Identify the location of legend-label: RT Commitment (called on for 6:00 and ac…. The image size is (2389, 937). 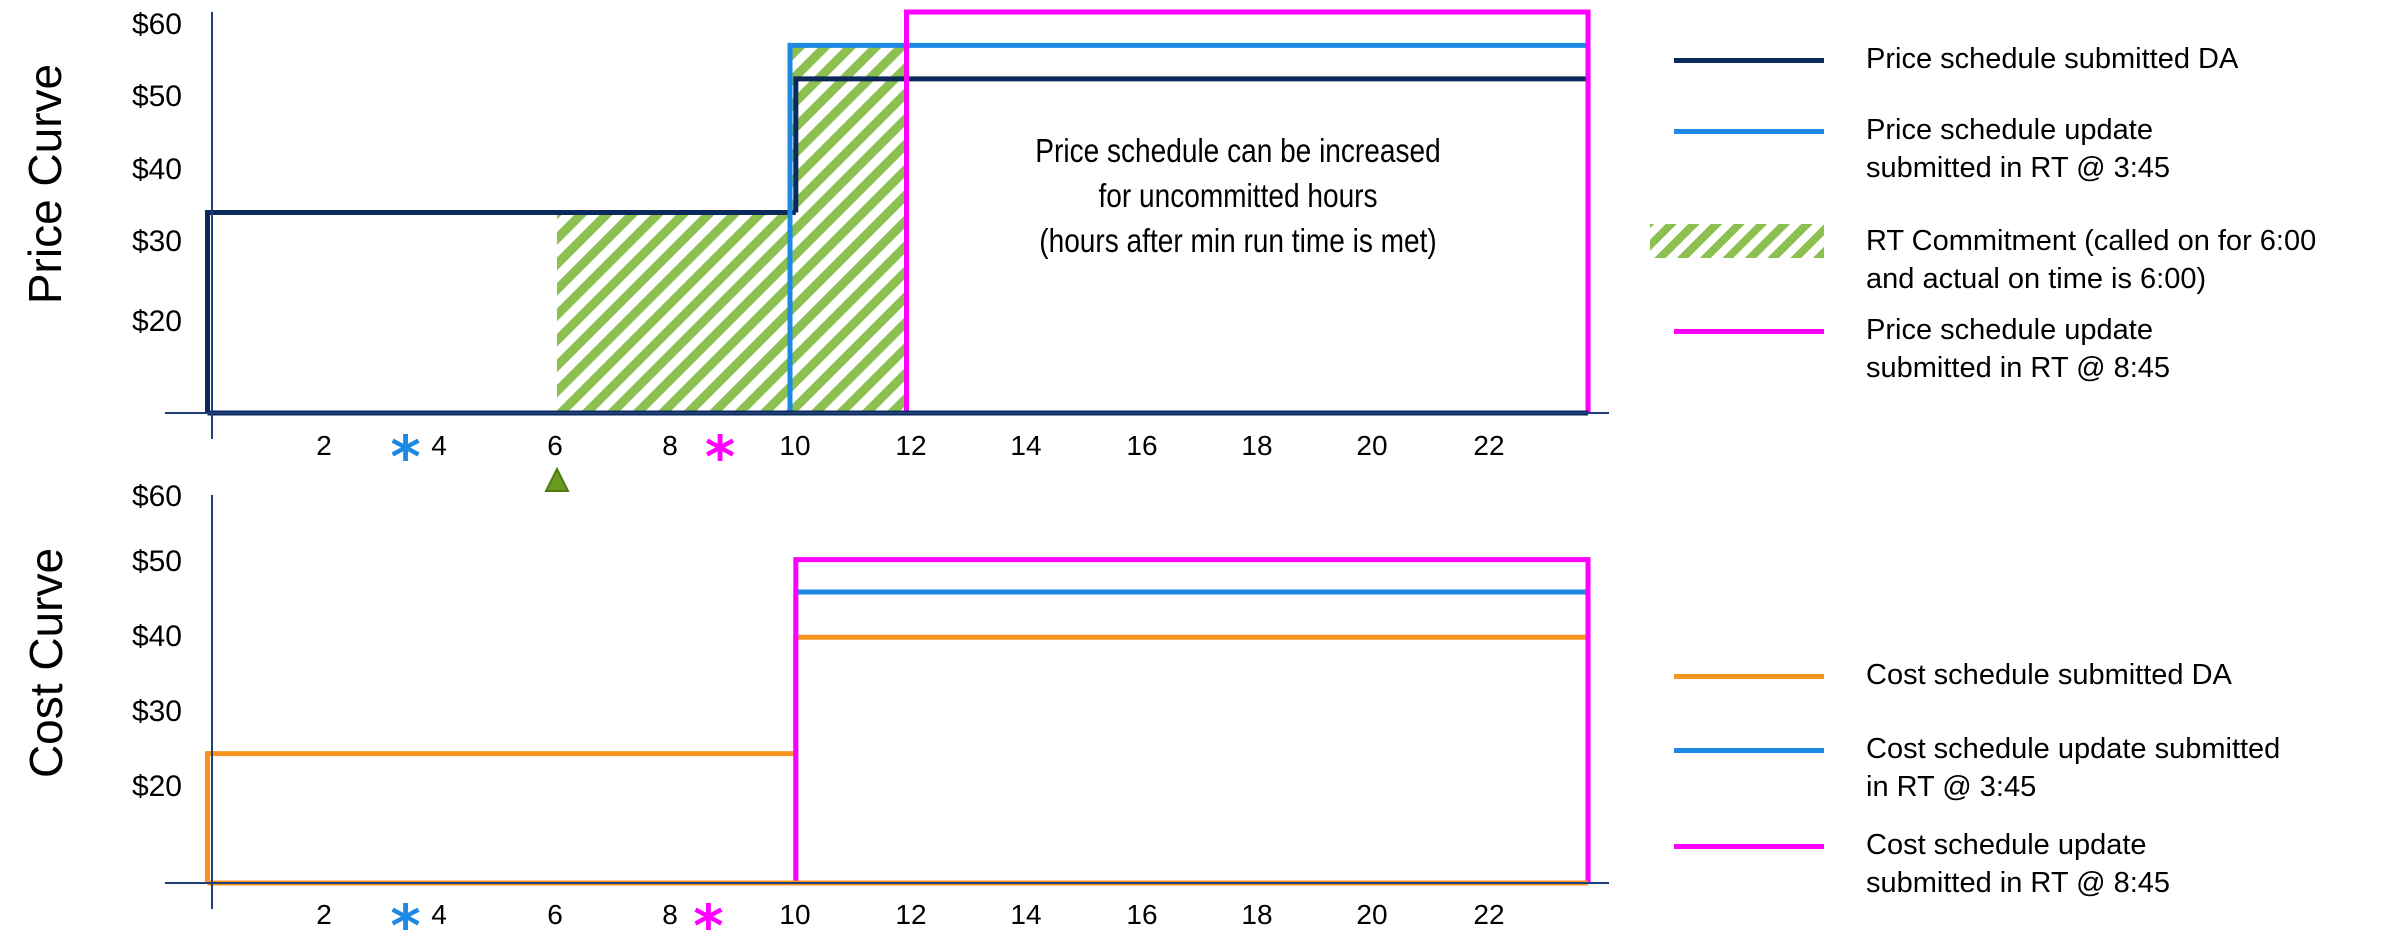
(2091, 260).